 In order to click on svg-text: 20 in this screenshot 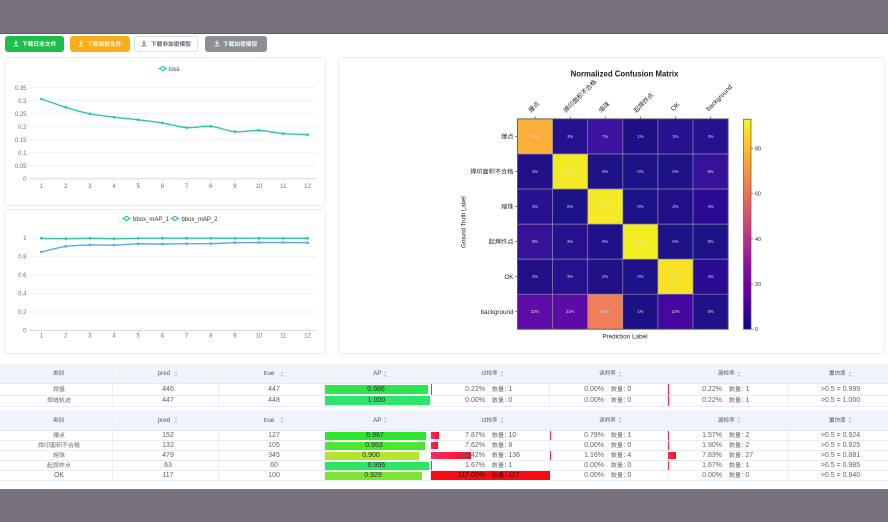, I will do `click(758, 285)`.